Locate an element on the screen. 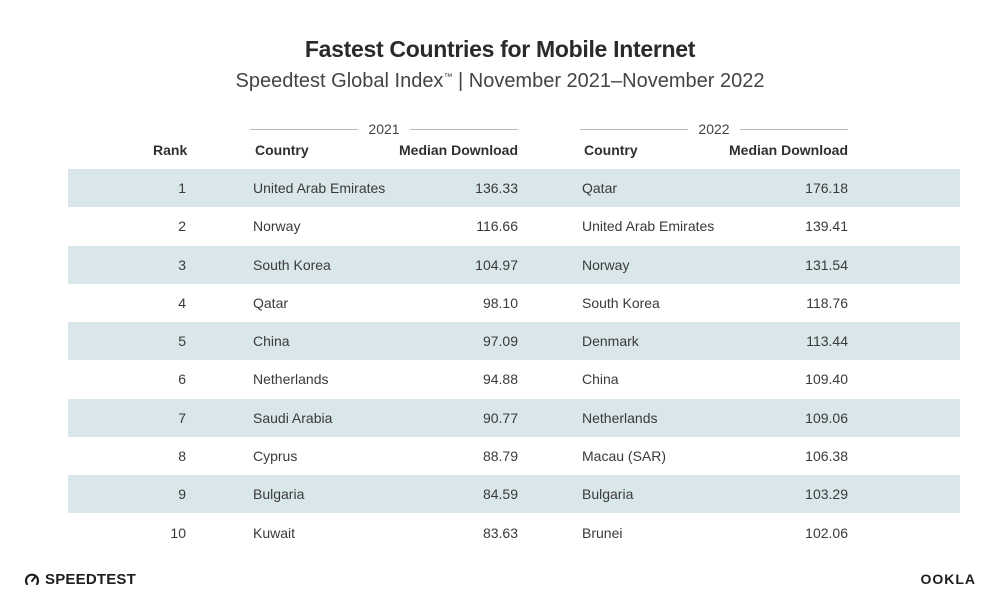 The height and width of the screenshot is (615, 1000). country-2022-cell: Bulgaria is located at coordinates (608, 494).